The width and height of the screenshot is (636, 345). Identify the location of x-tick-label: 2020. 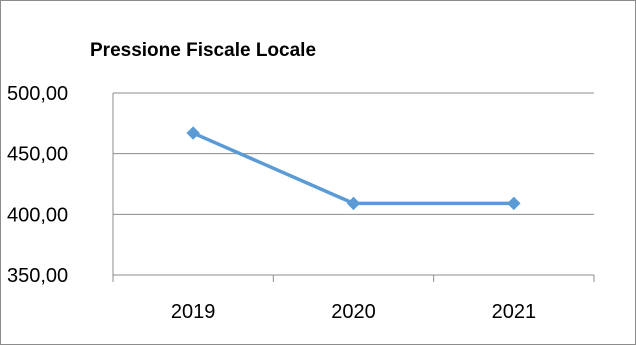
(353, 312).